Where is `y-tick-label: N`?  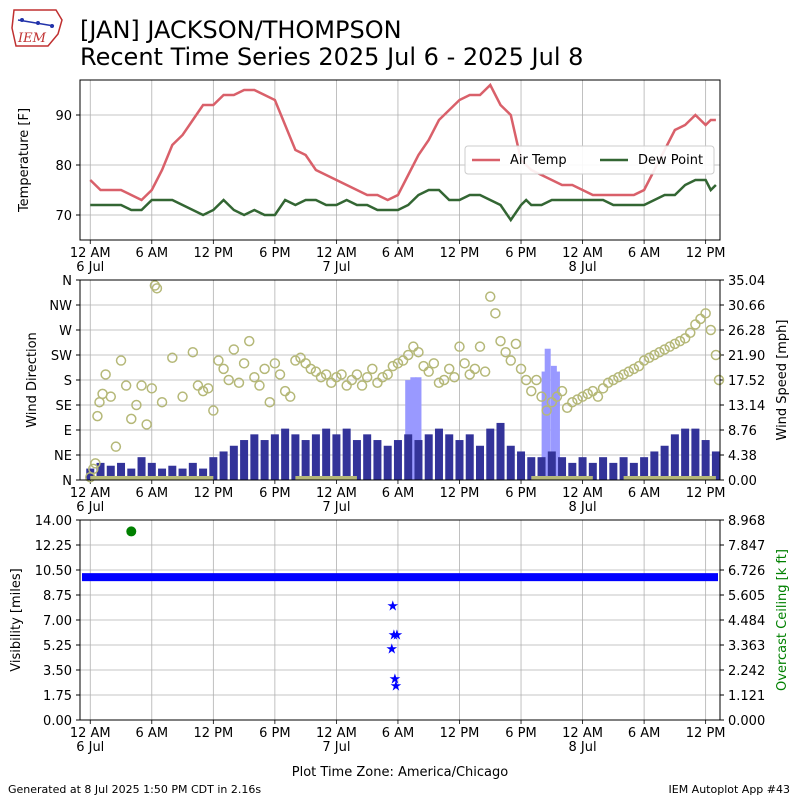
y-tick-label: N is located at coordinates (67, 481).